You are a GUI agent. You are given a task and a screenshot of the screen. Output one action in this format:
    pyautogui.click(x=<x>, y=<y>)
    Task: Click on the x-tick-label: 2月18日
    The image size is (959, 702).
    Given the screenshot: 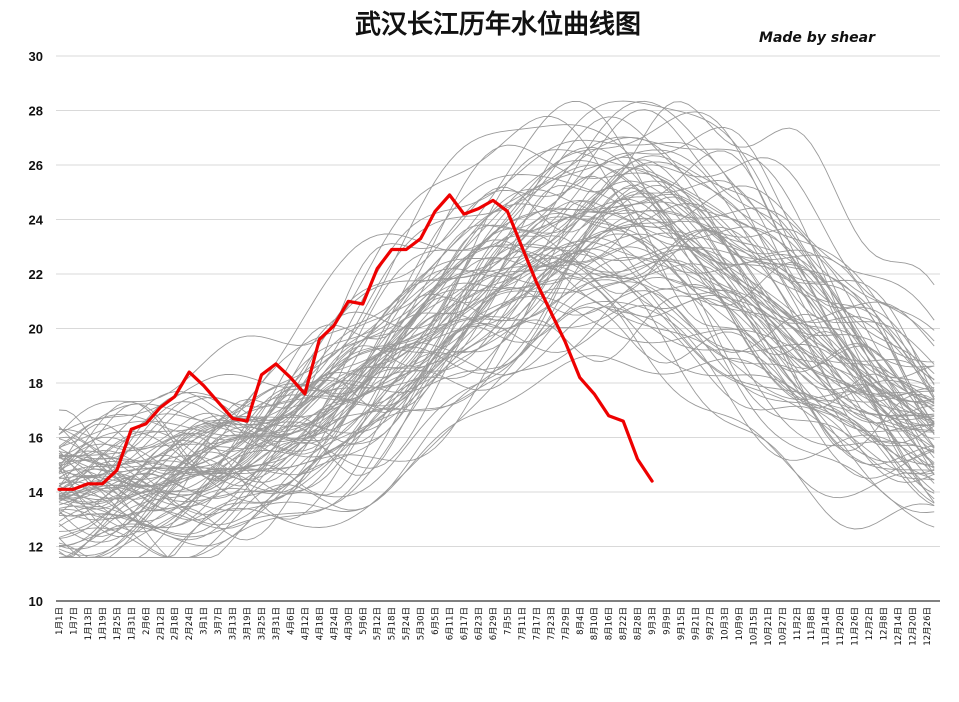 What is the action you would take?
    pyautogui.click(x=176, y=623)
    